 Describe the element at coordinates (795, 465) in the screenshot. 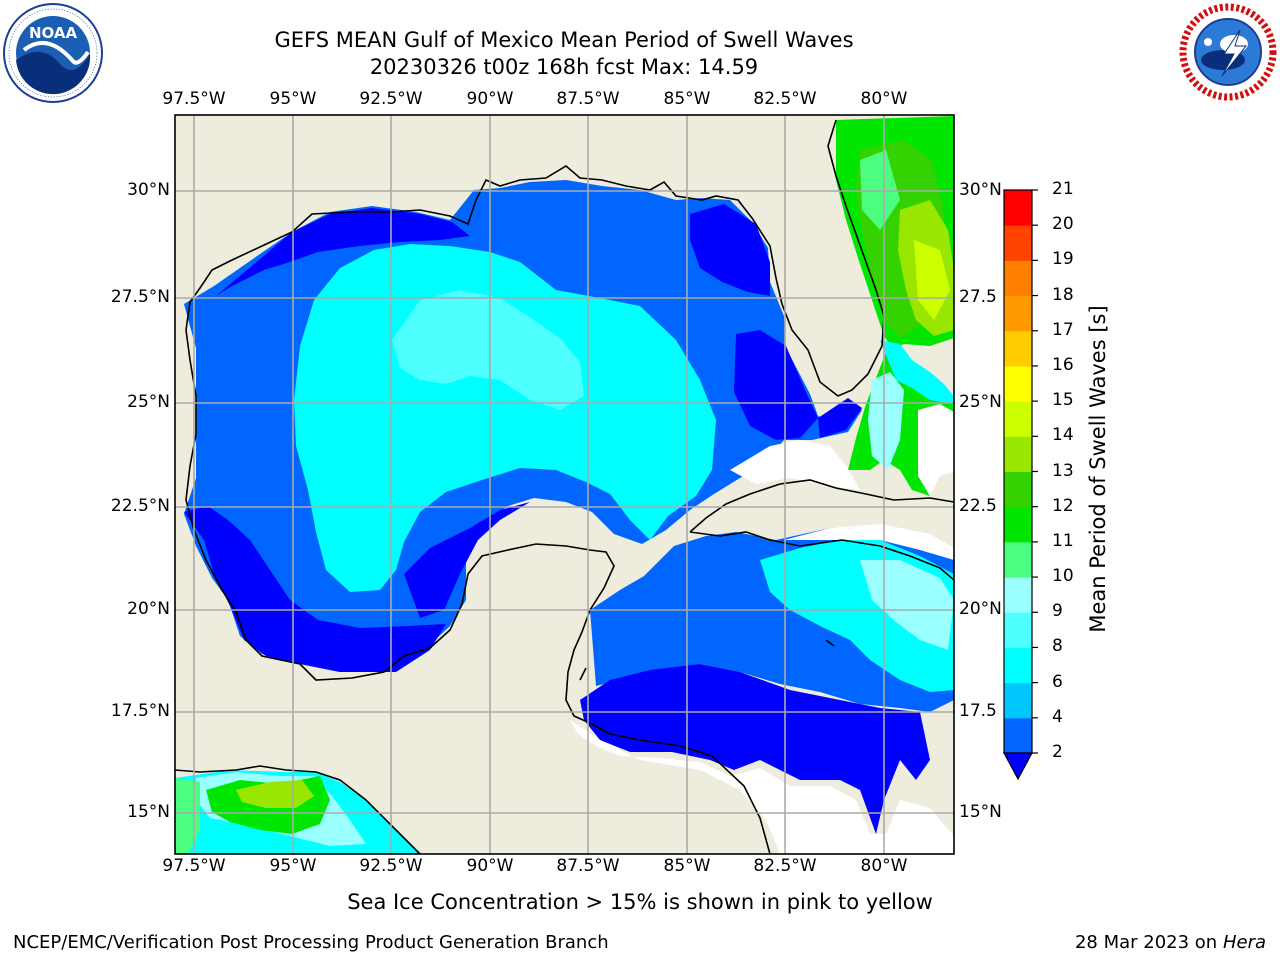

I see `nodata-caribbean-north` at that location.